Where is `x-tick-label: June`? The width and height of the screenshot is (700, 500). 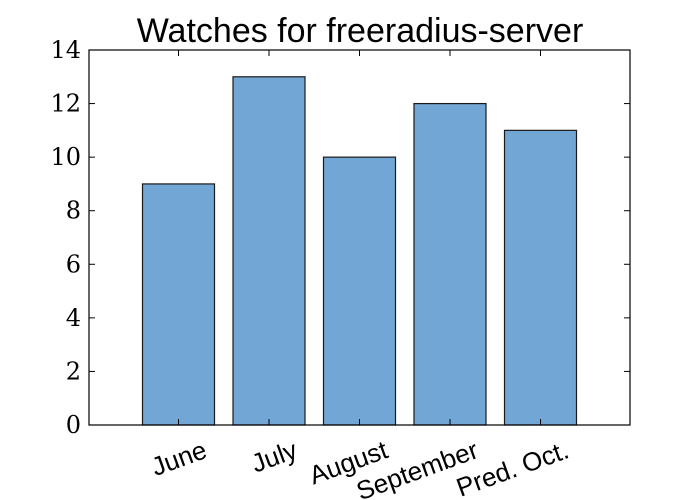
x-tick-label: June is located at coordinates (178, 457).